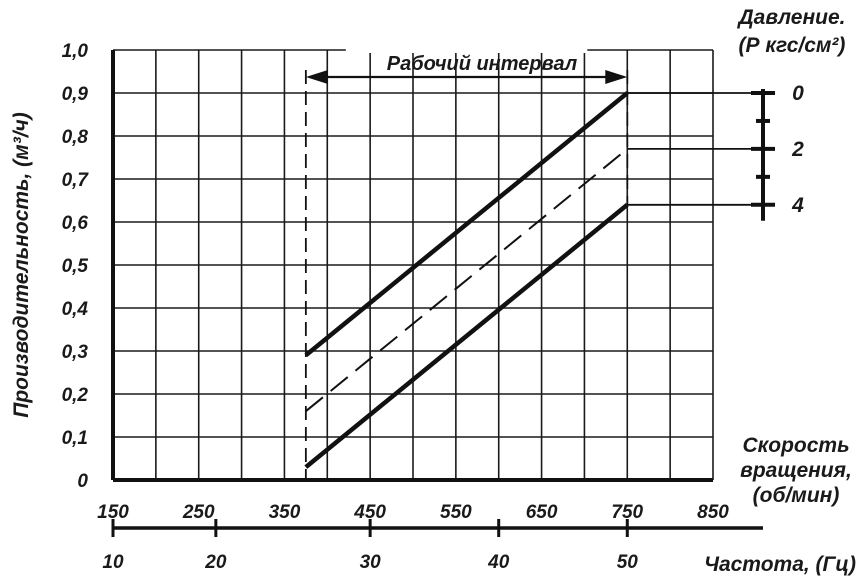  I want to click on x-tick-label: 250, so click(198, 512).